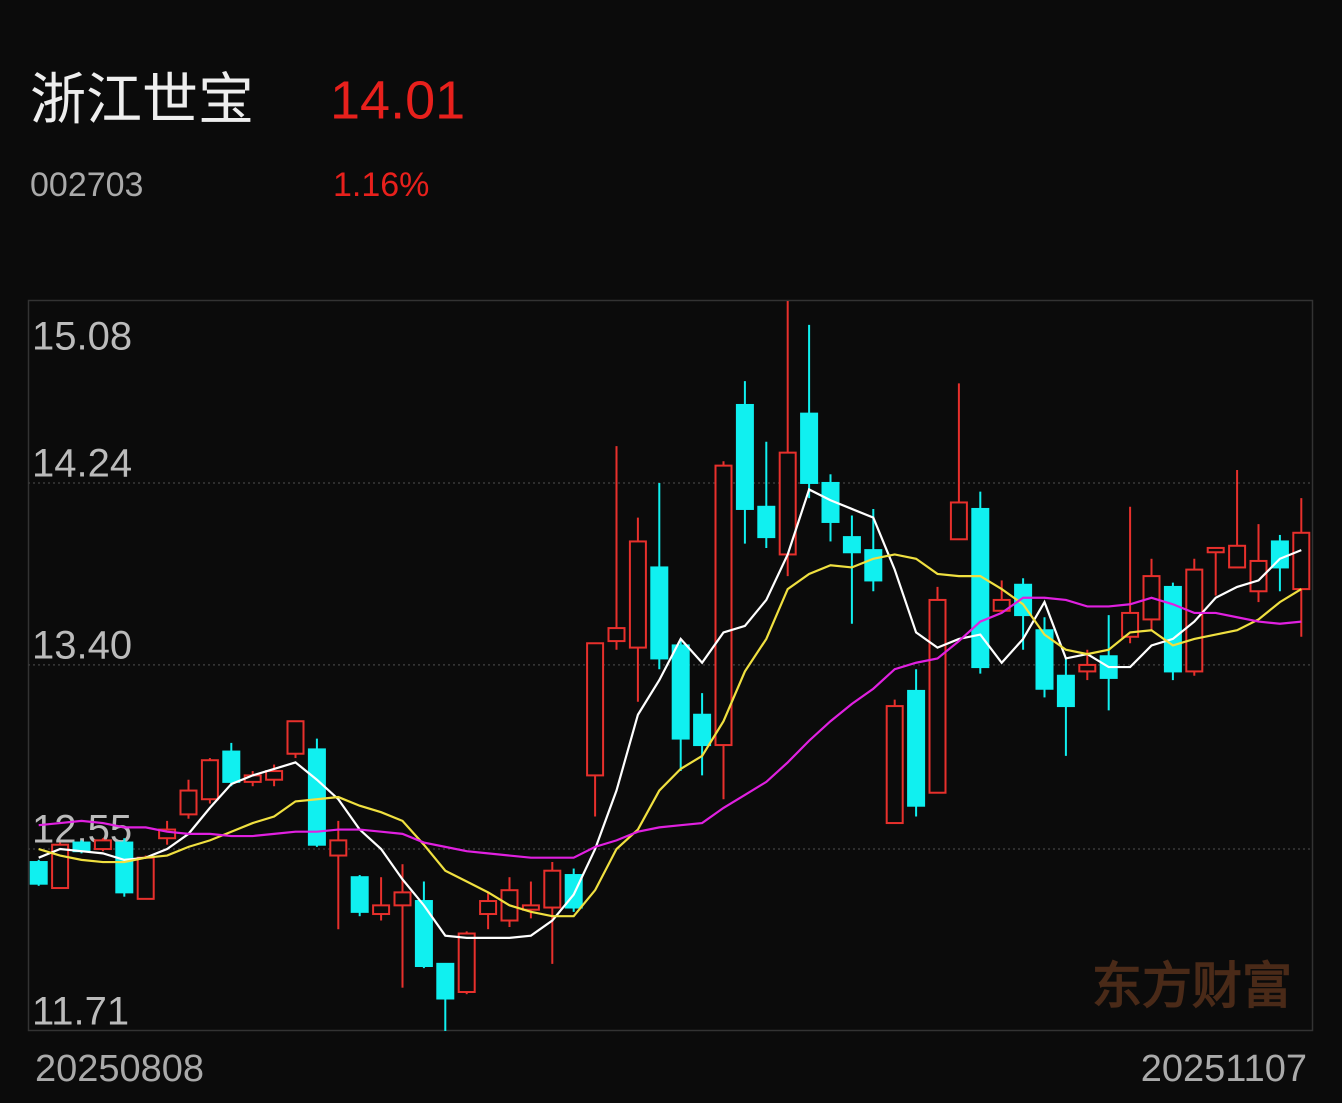 The image size is (1342, 1103). What do you see at coordinates (1224, 1069) in the screenshot?
I see `x-tick-label: 20251107` at bounding box center [1224, 1069].